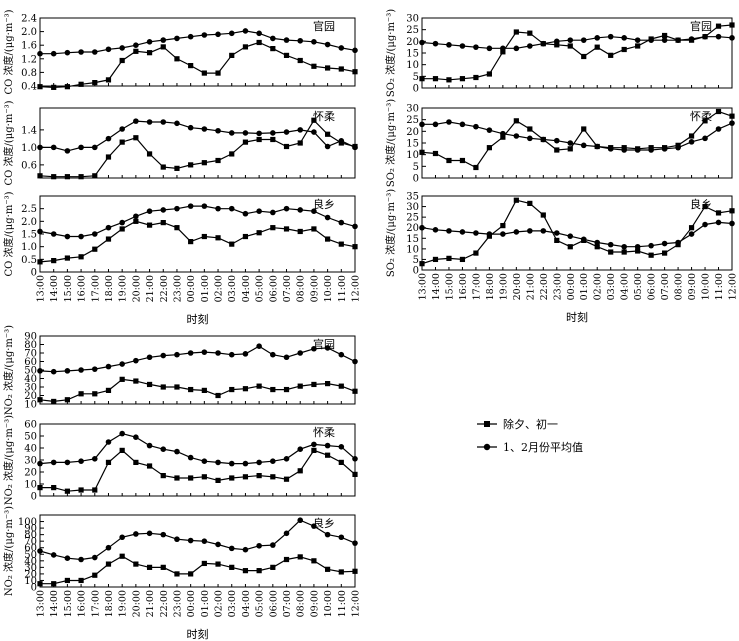 The width and height of the screenshot is (739, 641). I want to click on y-tick-label: 25, so click(412, 30).